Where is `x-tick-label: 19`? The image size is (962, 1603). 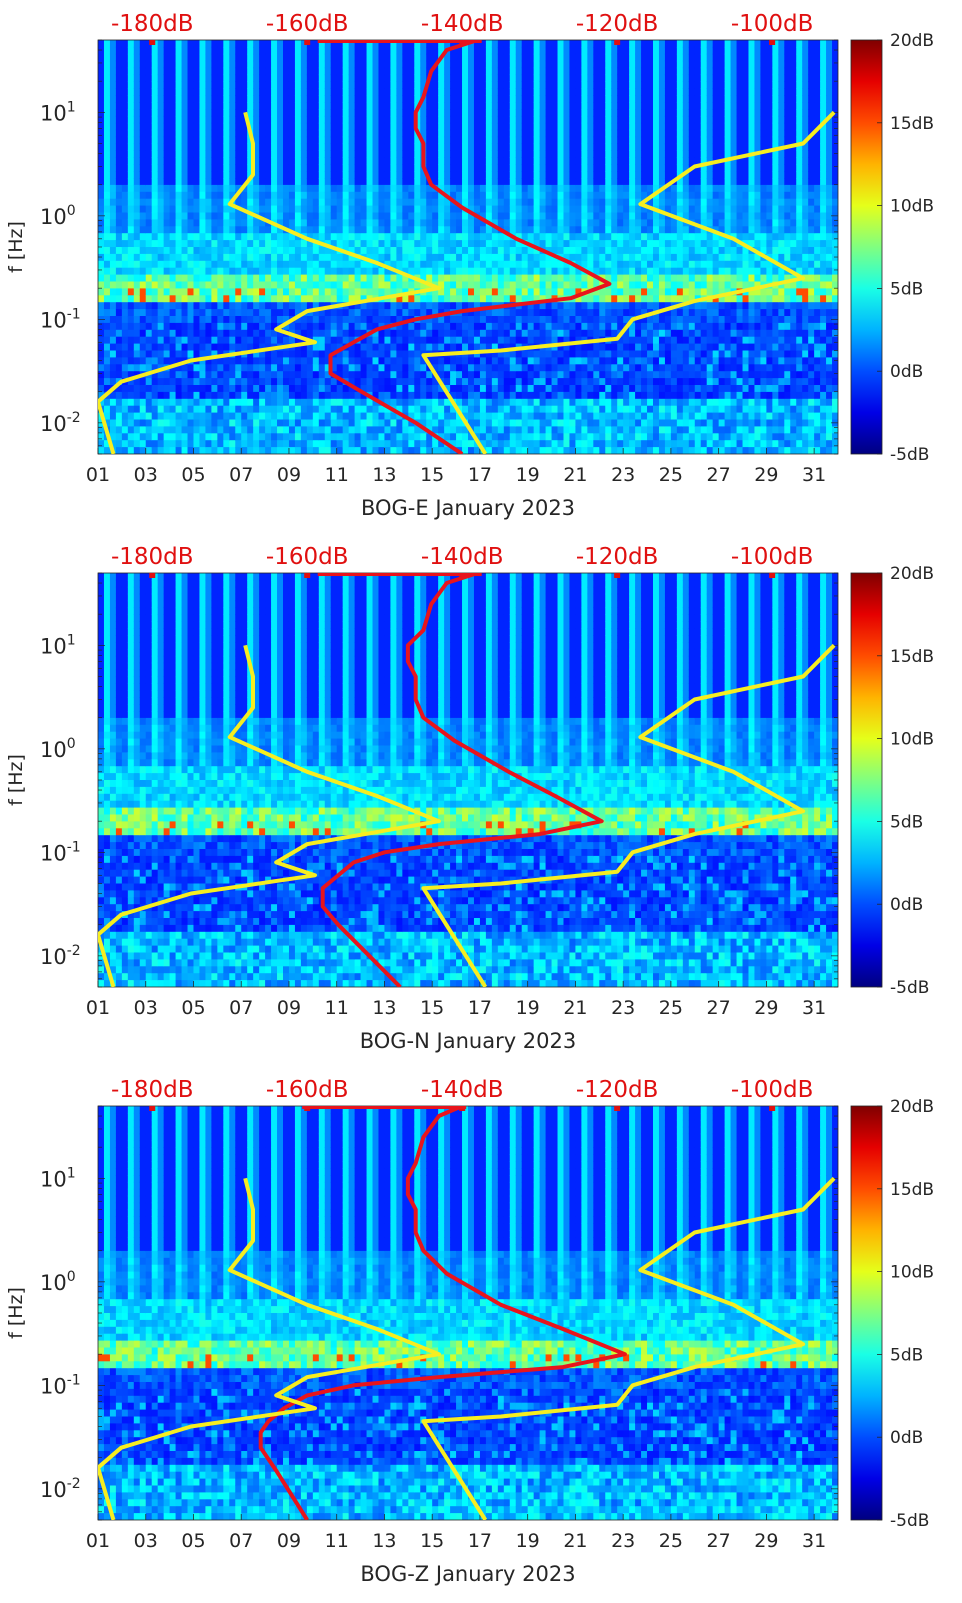
x-tick-label: 19 is located at coordinates (528, 1008).